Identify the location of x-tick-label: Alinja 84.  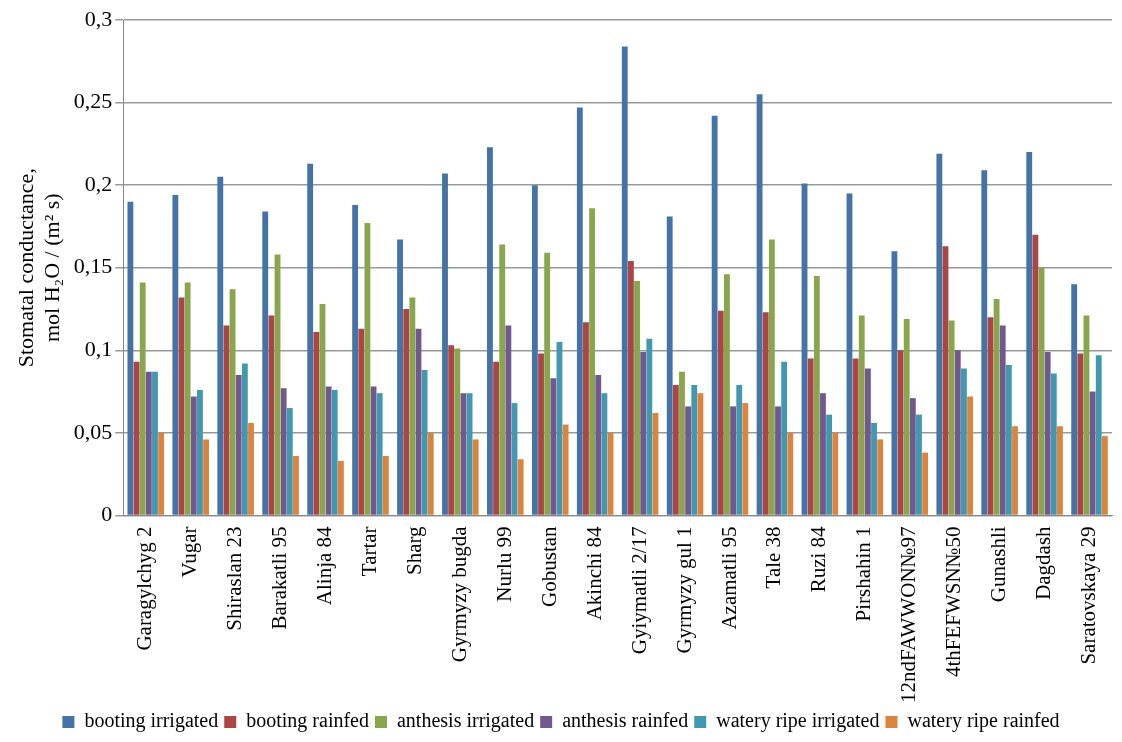
(324, 565).